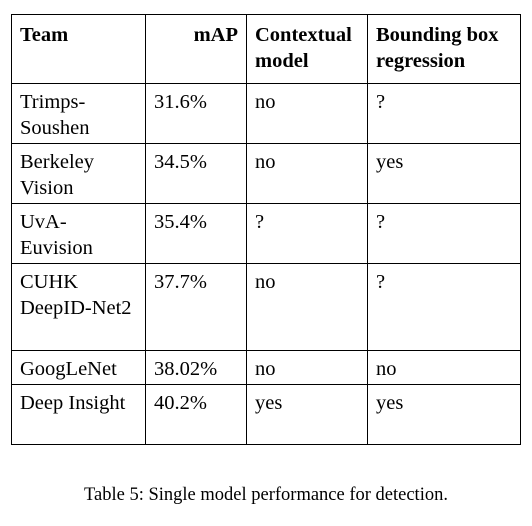 This screenshot has height=526, width=532. I want to click on cell-map: 37.7%, so click(196, 307).